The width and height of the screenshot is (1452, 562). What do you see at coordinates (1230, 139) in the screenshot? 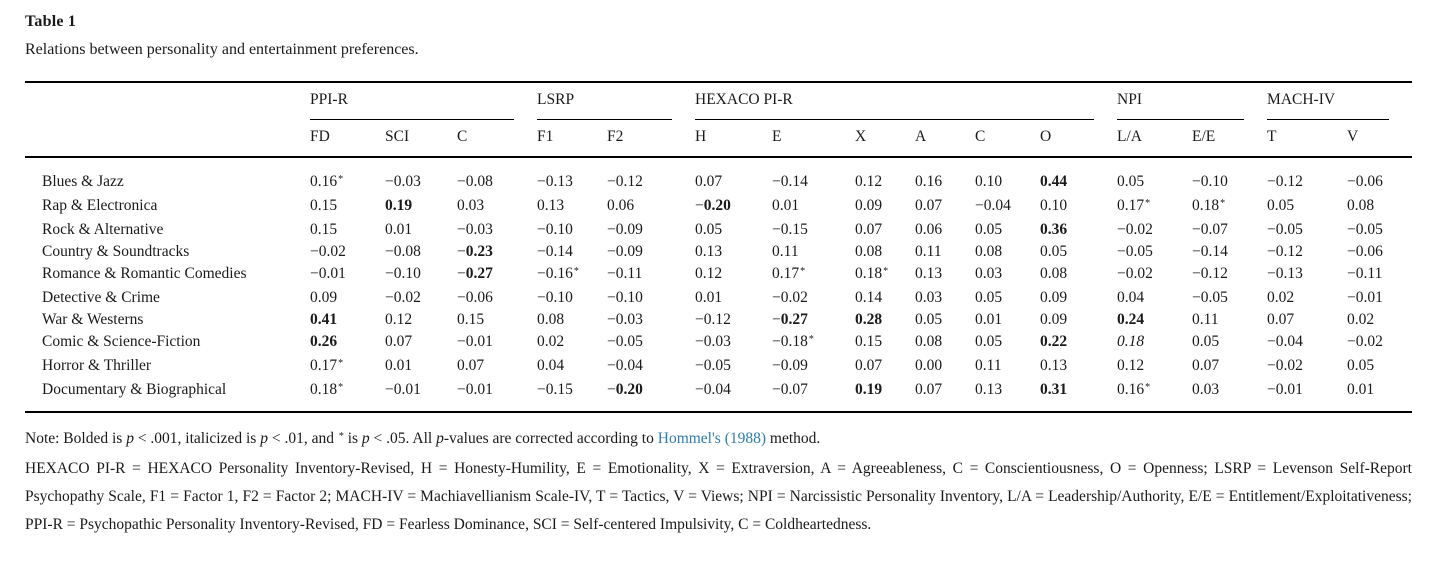
I see `column-header-e-e: E/E` at bounding box center [1230, 139].